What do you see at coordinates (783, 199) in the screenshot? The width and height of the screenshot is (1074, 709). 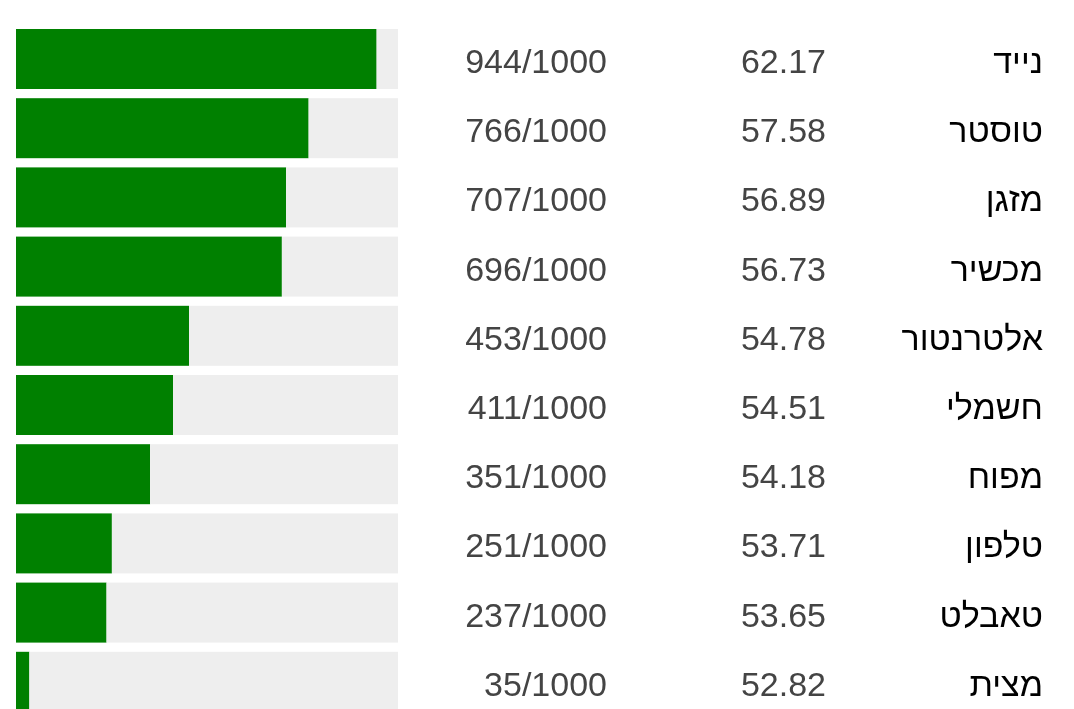 I see `text: 56.89` at bounding box center [783, 199].